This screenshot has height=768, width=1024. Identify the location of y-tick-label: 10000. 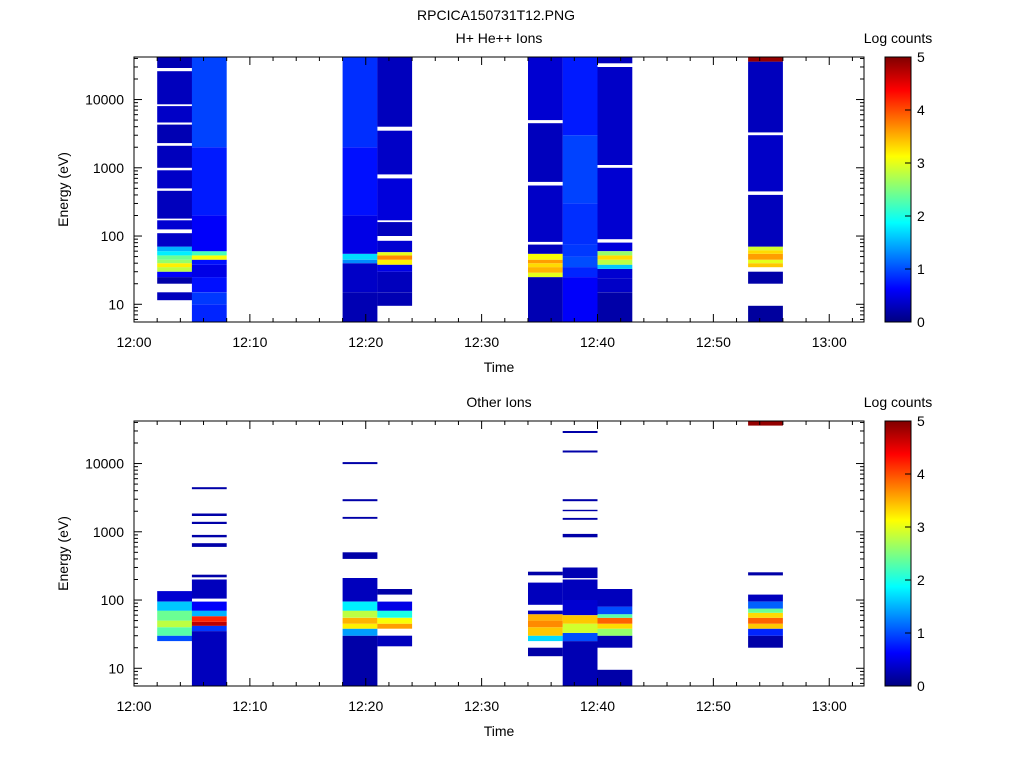
(104, 464).